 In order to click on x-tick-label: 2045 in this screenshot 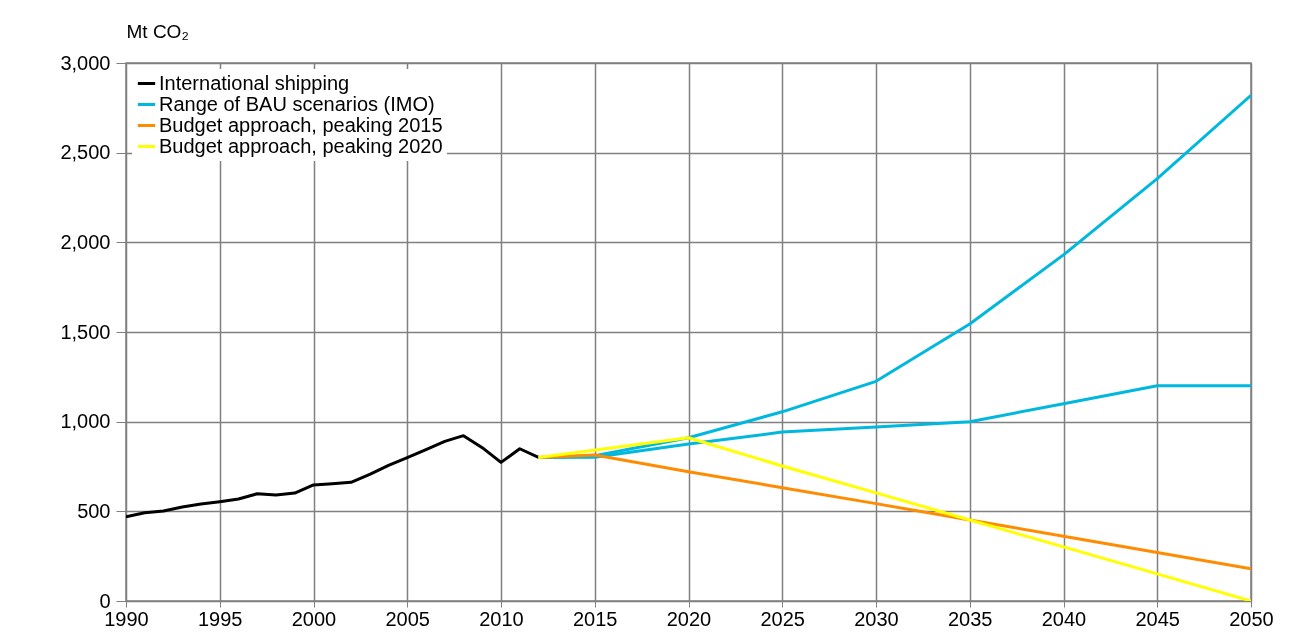, I will do `click(1157, 618)`.